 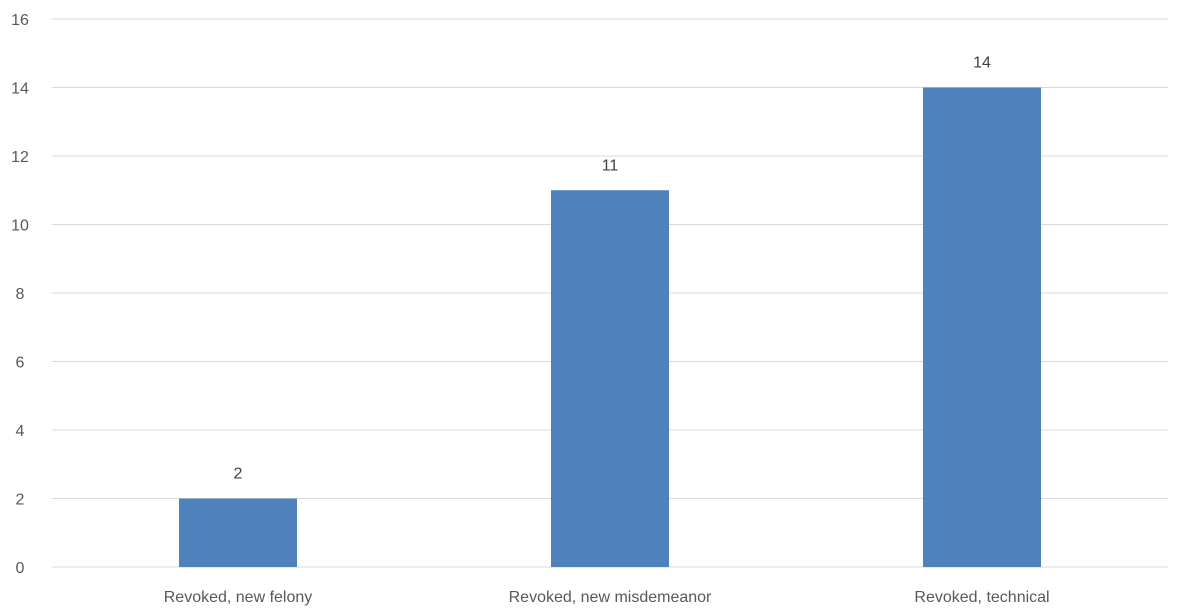 I want to click on y-tick-label: 4, so click(x=20, y=431).